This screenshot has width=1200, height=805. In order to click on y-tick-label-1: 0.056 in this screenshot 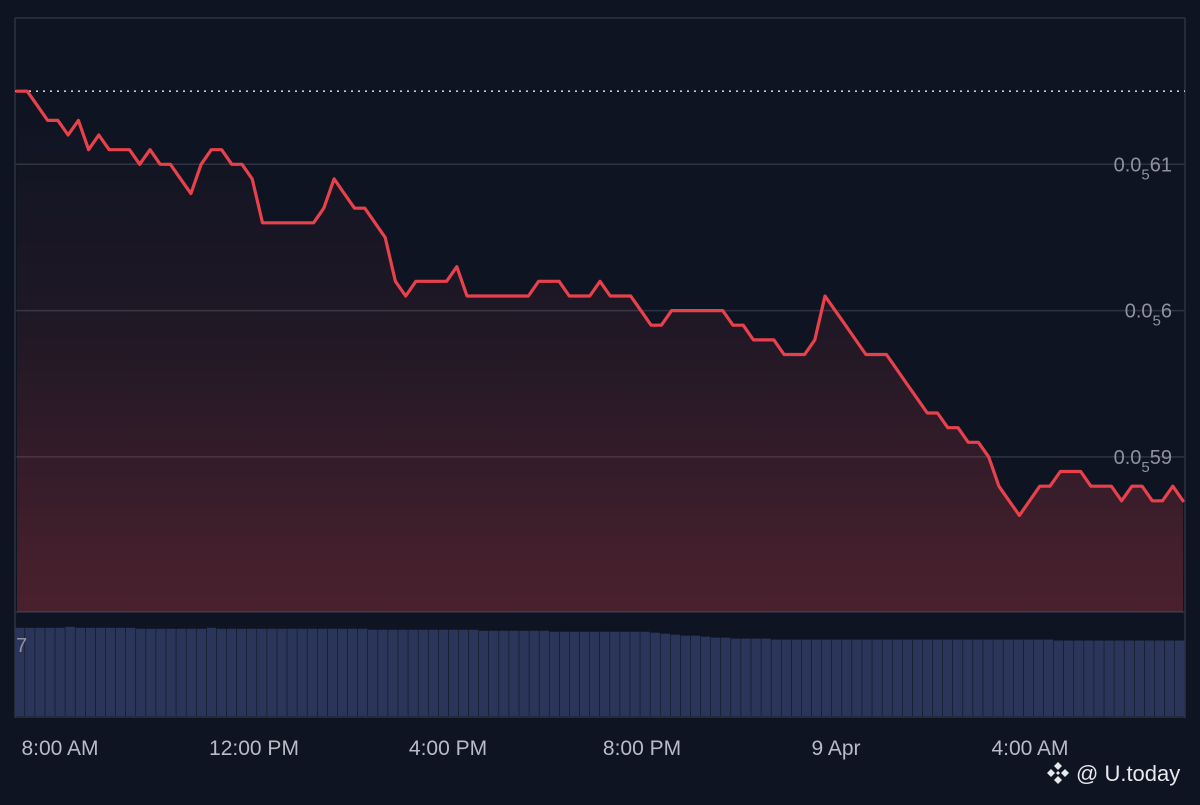, I will do `click(1148, 315)`.